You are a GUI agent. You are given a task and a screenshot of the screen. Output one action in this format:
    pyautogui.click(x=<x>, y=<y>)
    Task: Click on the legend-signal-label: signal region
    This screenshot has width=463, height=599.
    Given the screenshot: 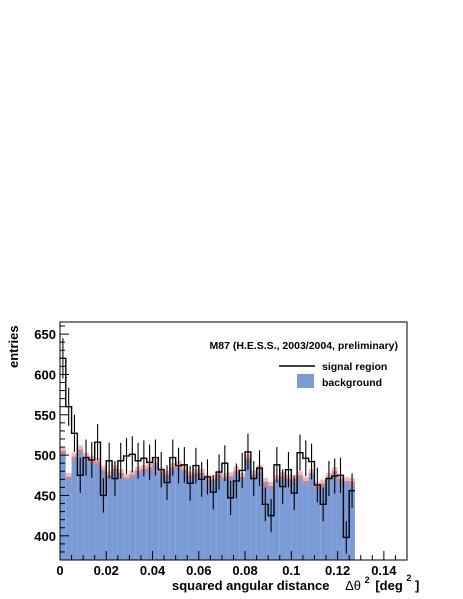 What is the action you would take?
    pyautogui.click(x=354, y=367)
    